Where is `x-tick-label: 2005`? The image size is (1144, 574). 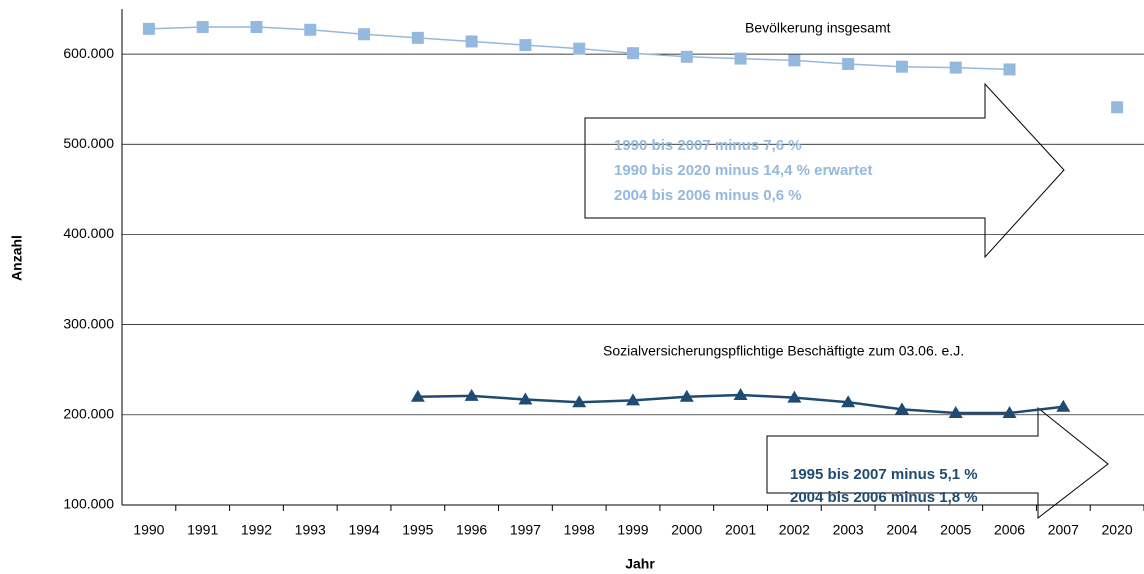 x-tick-label: 2005 is located at coordinates (955, 530).